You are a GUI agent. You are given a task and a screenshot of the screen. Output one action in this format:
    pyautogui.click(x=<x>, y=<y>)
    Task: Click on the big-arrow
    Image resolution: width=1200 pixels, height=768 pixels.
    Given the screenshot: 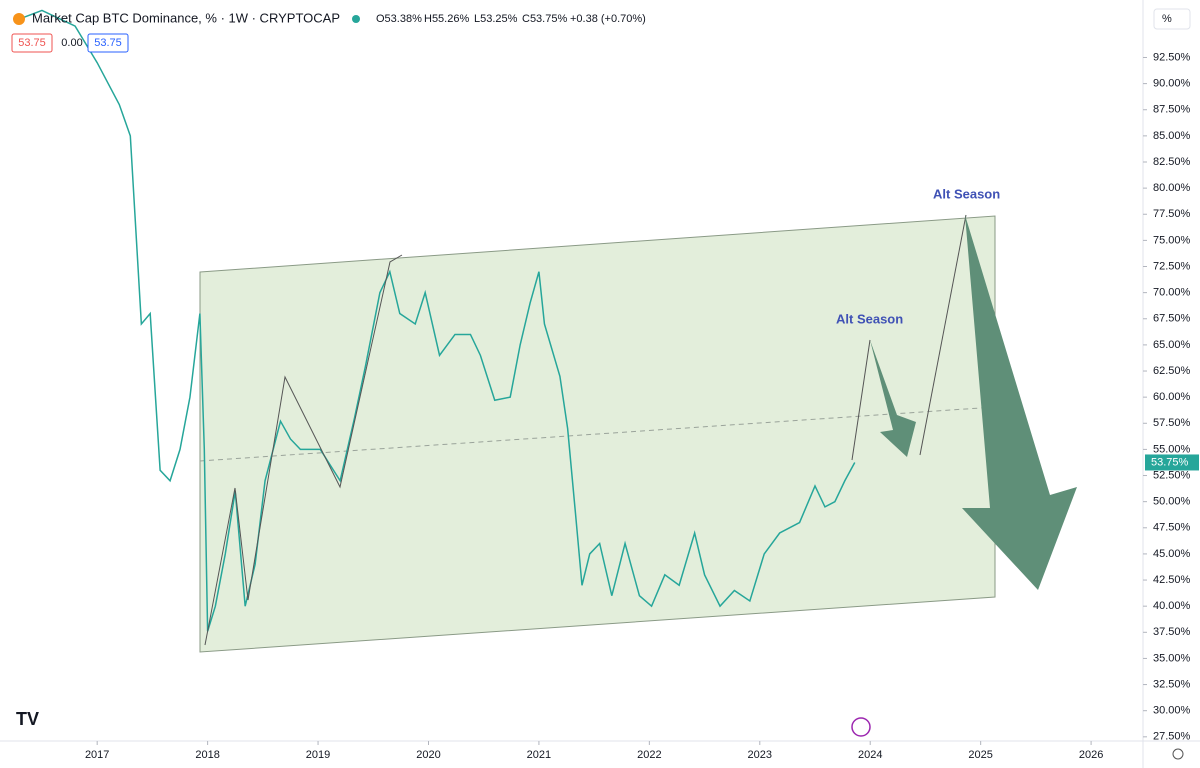 What is the action you would take?
    pyautogui.click(x=1019, y=402)
    